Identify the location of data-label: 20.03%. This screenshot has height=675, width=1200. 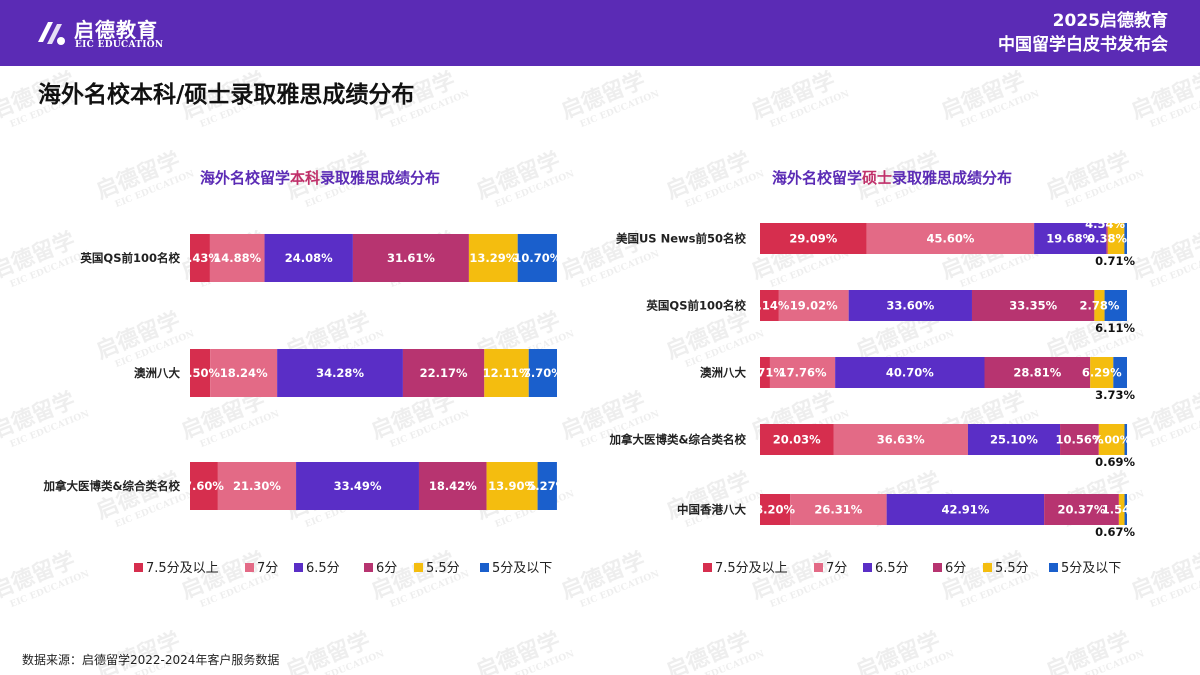
(797, 440).